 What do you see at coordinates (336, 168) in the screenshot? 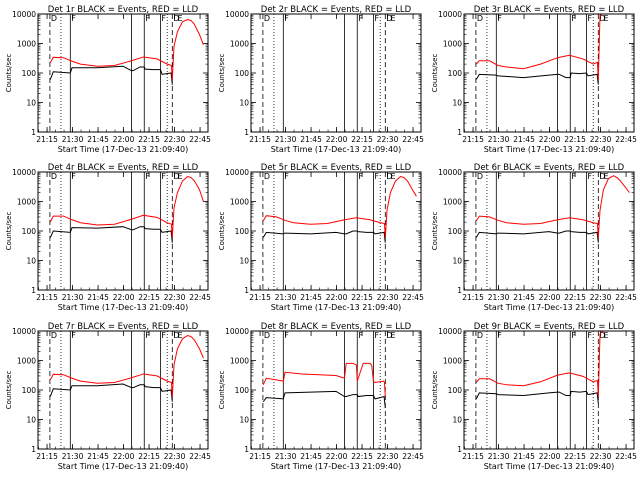
I see `panel-title: Det 5r BLACK = Events, RED = LLD` at bounding box center [336, 168].